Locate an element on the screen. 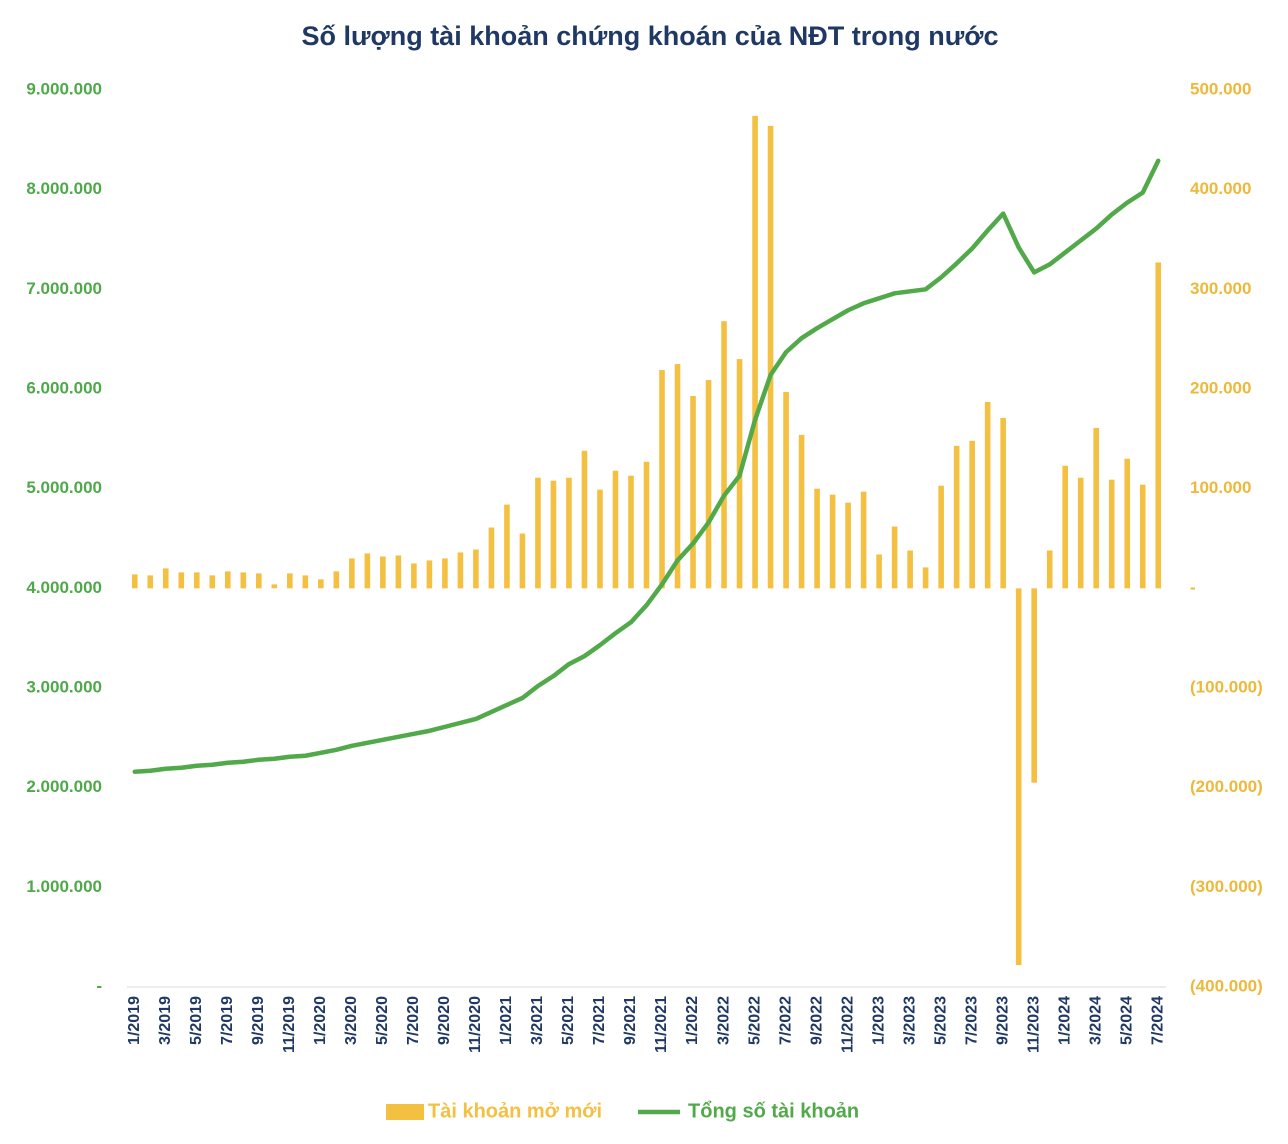  y-tick-label: - is located at coordinates (99, 985).